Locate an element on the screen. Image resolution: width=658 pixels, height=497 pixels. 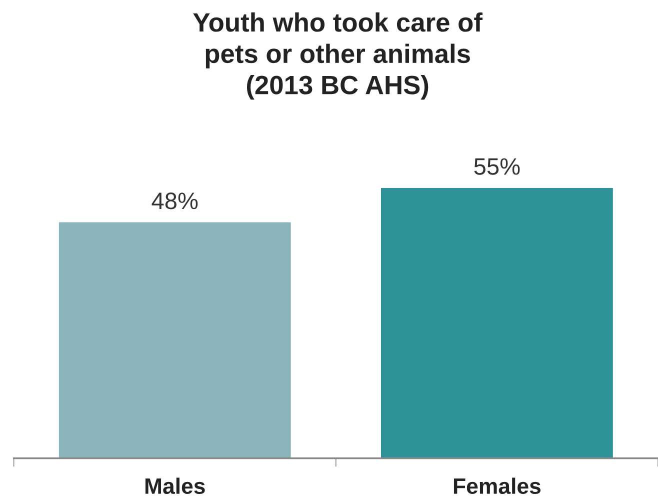
data-label: 55% is located at coordinates (497, 166).